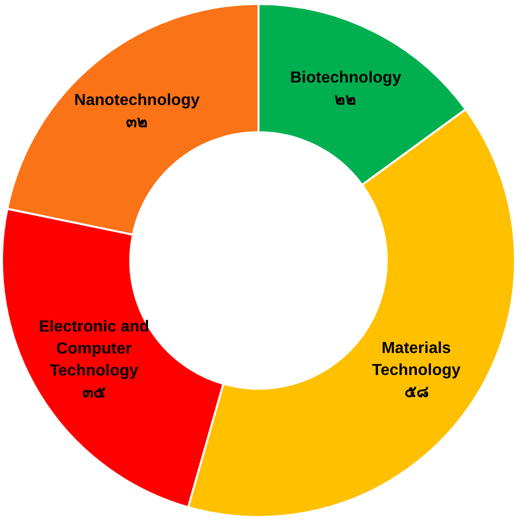 This screenshot has width=517, height=521. Describe the element at coordinates (346, 77) in the screenshot. I see `slice-label: Biotechnology` at that location.